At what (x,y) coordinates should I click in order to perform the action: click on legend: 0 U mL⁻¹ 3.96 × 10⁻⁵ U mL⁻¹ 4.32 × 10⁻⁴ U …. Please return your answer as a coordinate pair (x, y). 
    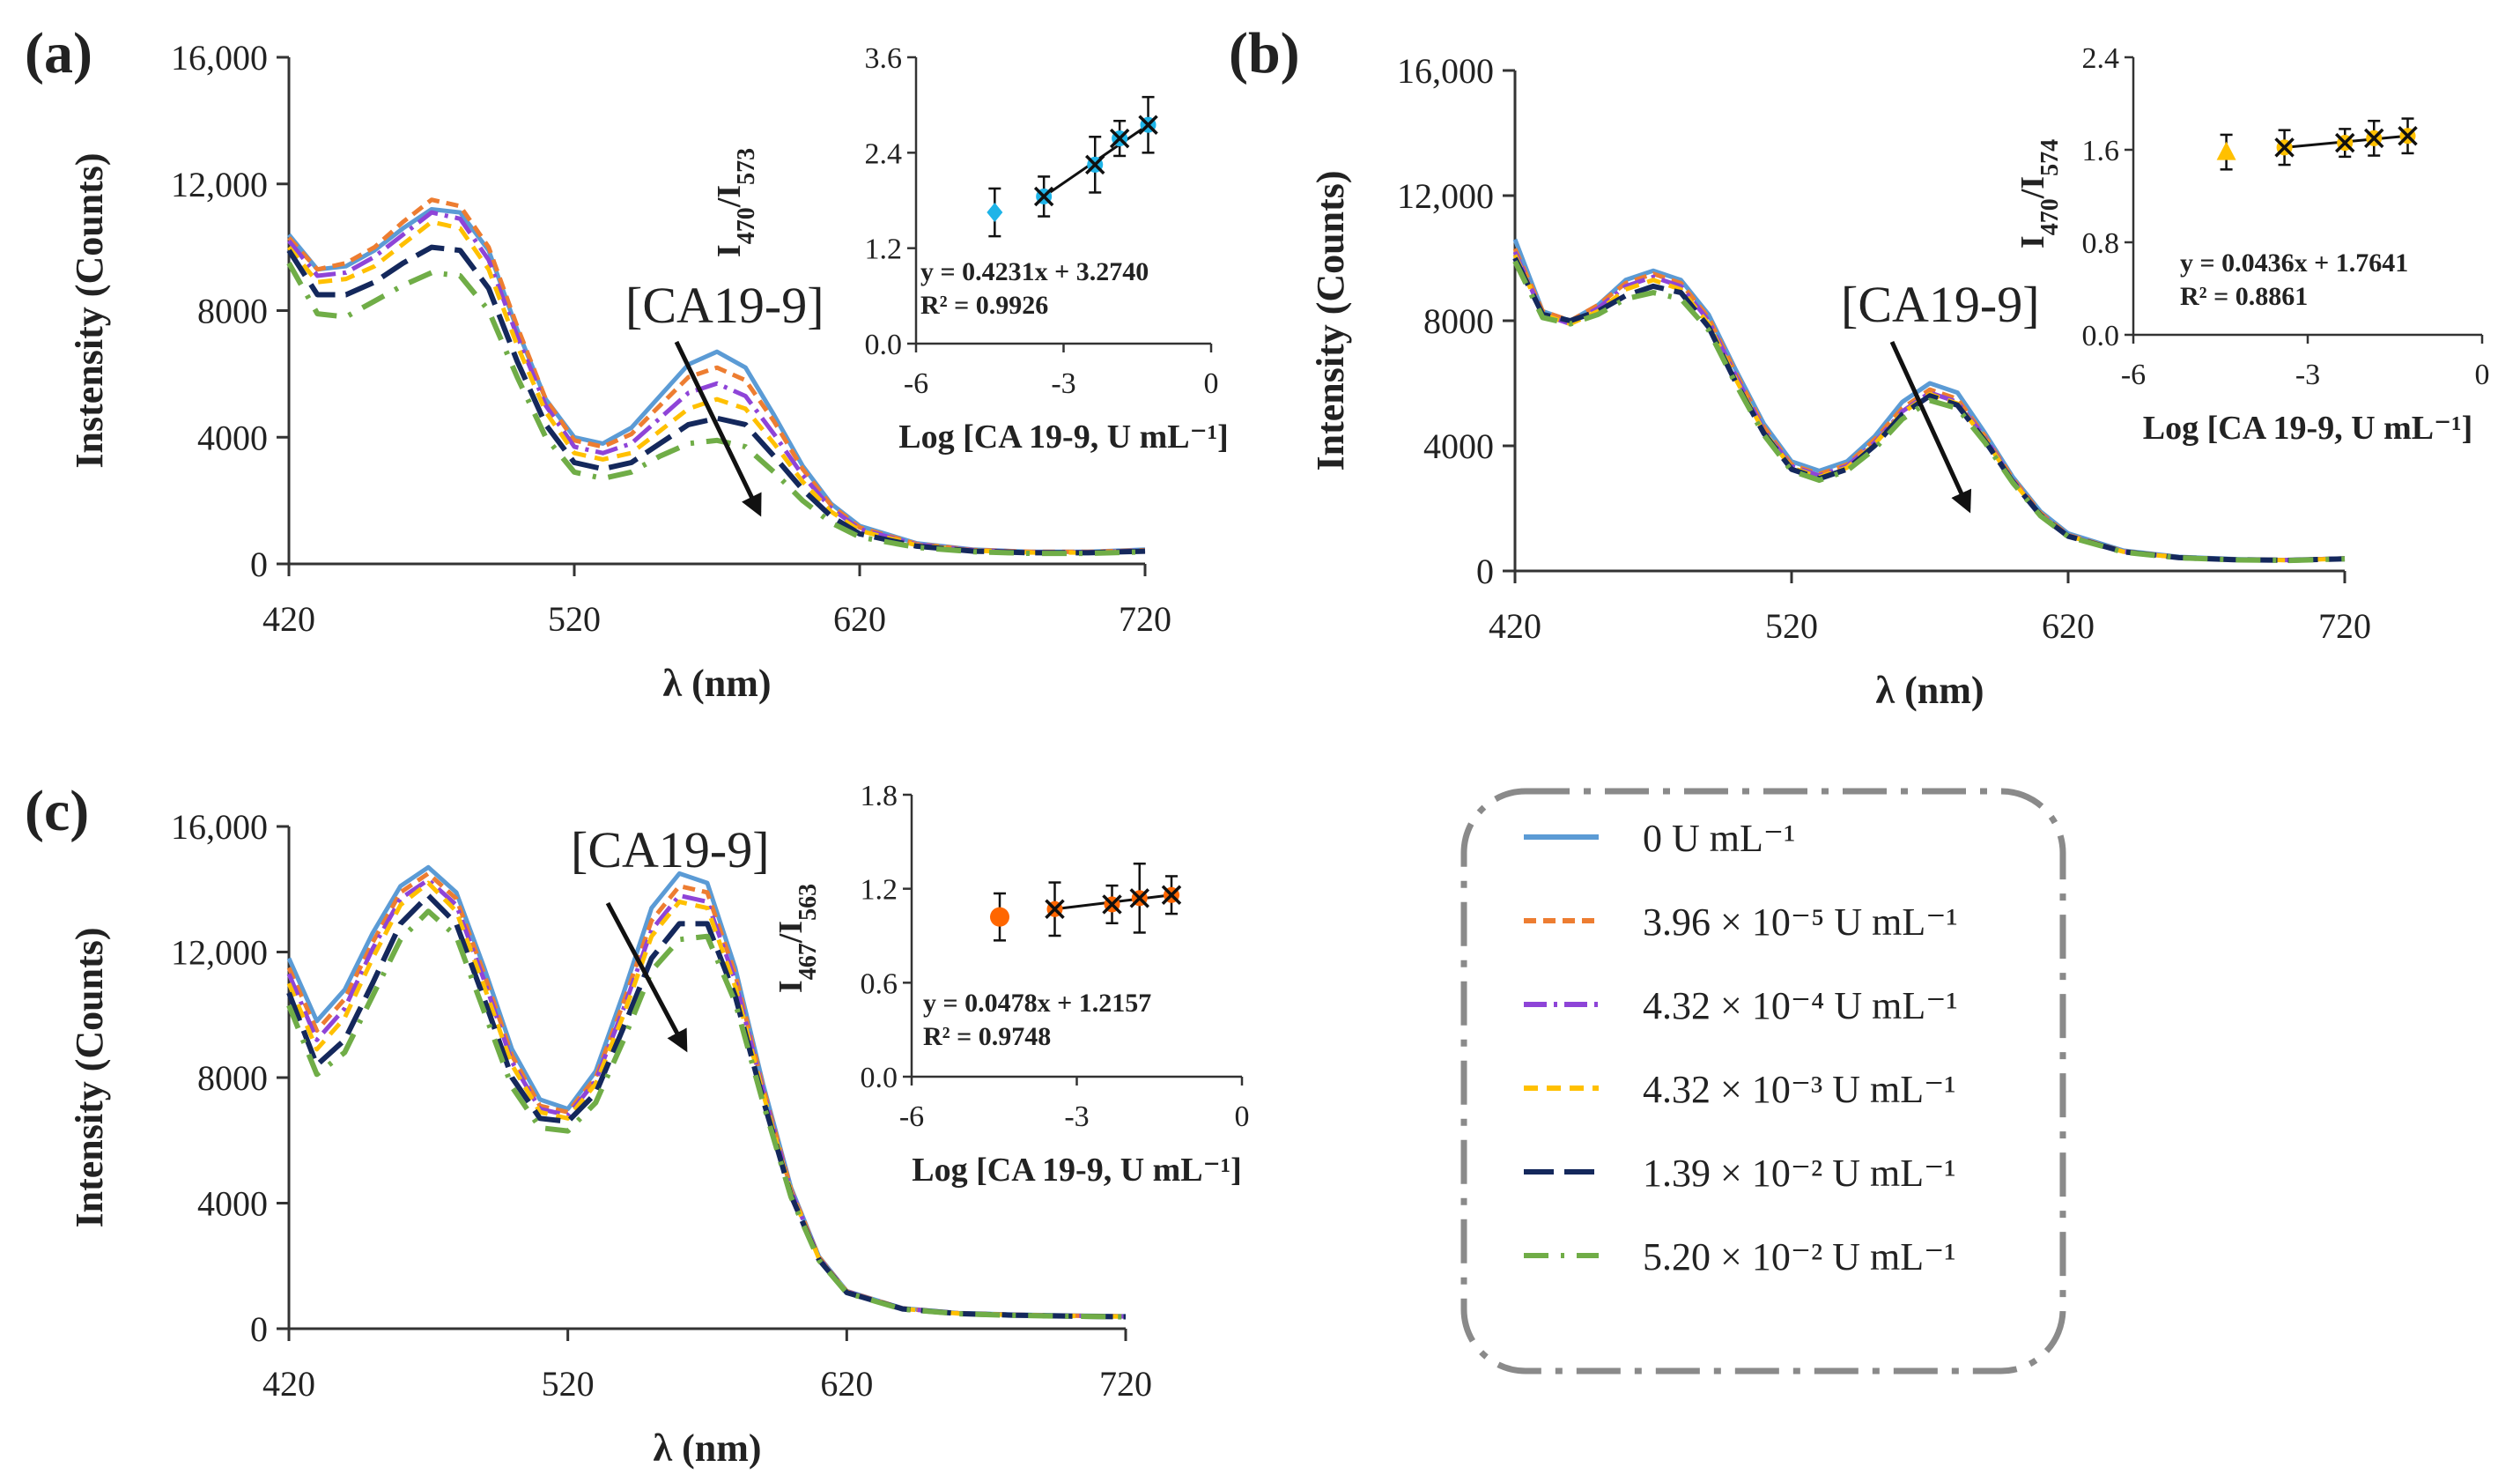
    Looking at the image, I should click on (1763, 1081).